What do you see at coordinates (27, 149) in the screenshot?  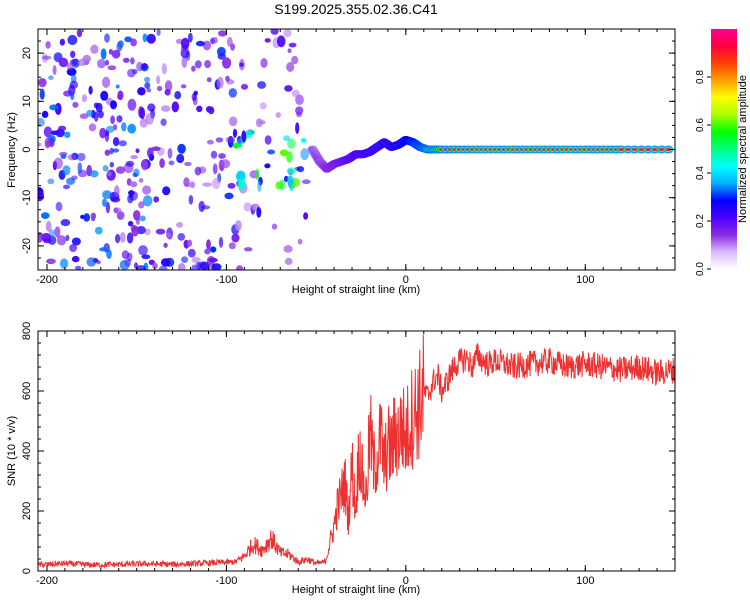 I see `spectrogram-ytick-label: 0` at bounding box center [27, 149].